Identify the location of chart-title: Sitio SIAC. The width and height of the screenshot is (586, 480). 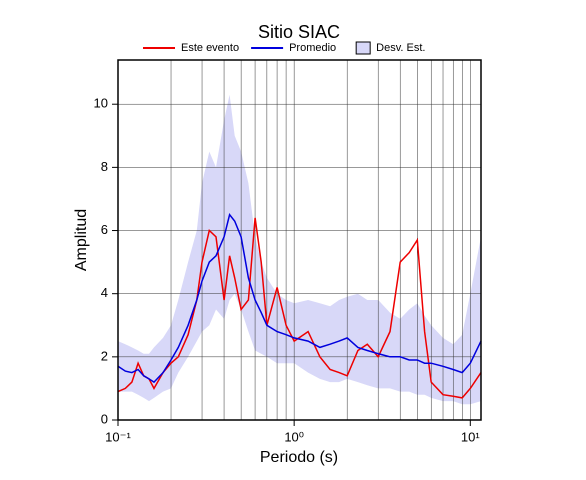
(299, 32).